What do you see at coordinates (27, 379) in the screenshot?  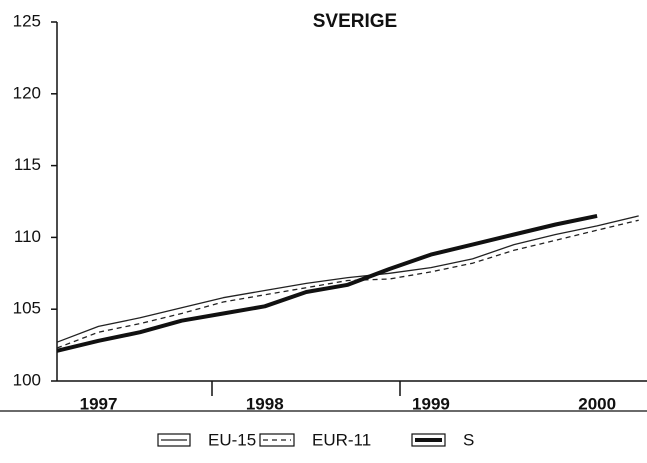 I see `y-tick-label: 100` at bounding box center [27, 379].